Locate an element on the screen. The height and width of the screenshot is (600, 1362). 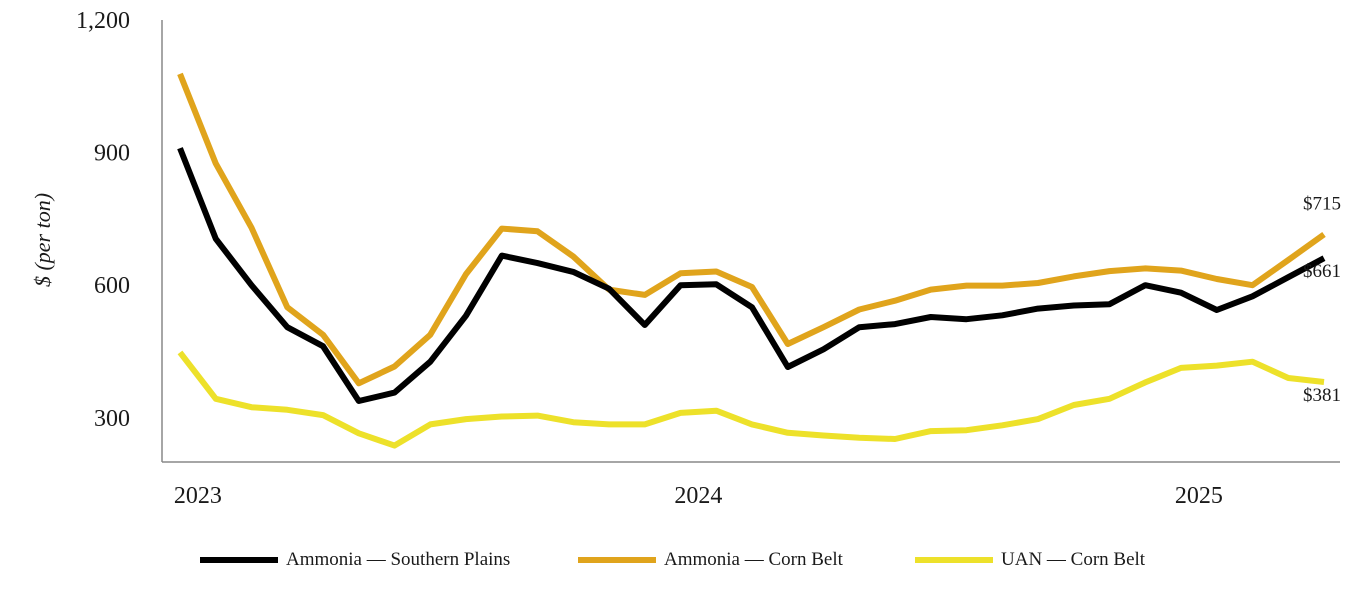
y-tick-label: 300 is located at coordinates (112, 419).